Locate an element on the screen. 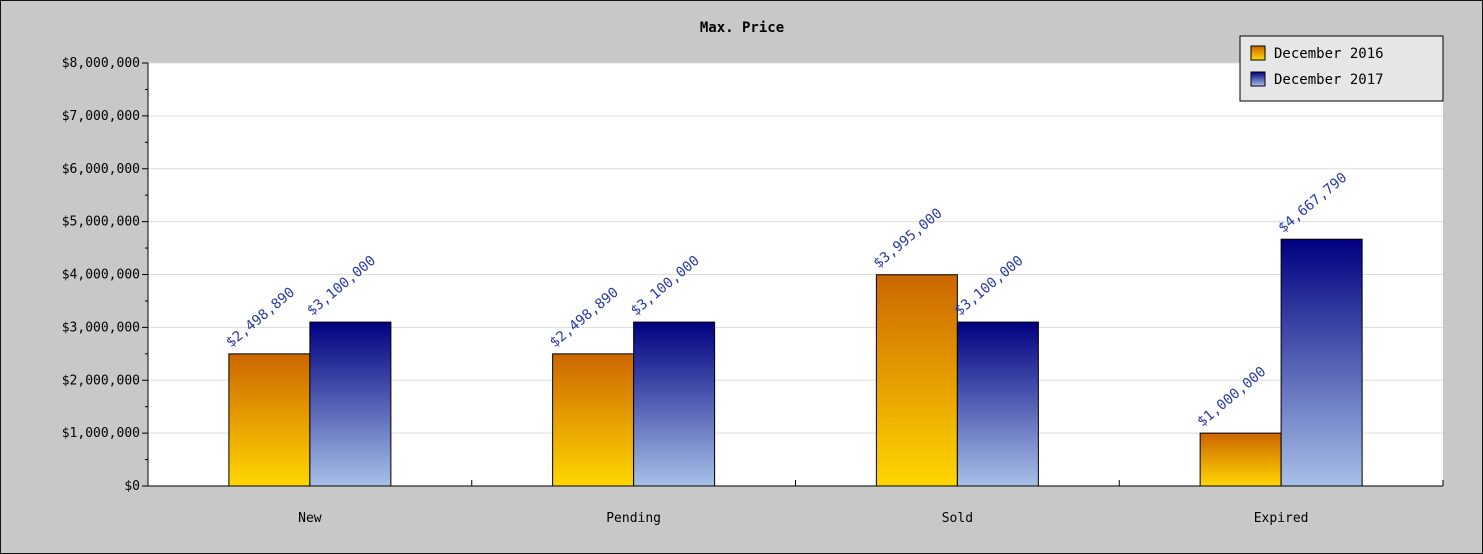 This screenshot has height=554, width=1483. bar-december-2017-pending is located at coordinates (674, 404).